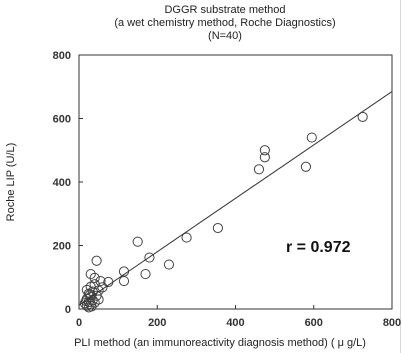  I want to click on y-tick-label: 600, so click(62, 120).